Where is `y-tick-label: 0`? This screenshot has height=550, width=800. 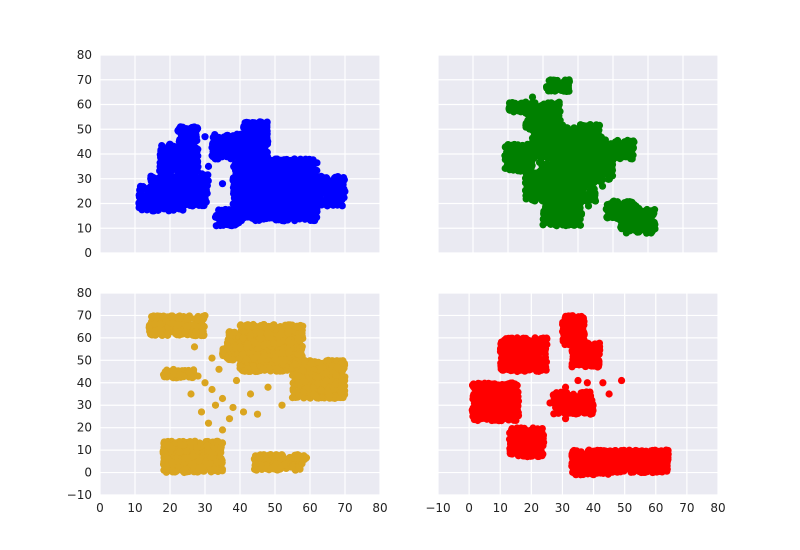 y-tick-label: 0 is located at coordinates (88, 253).